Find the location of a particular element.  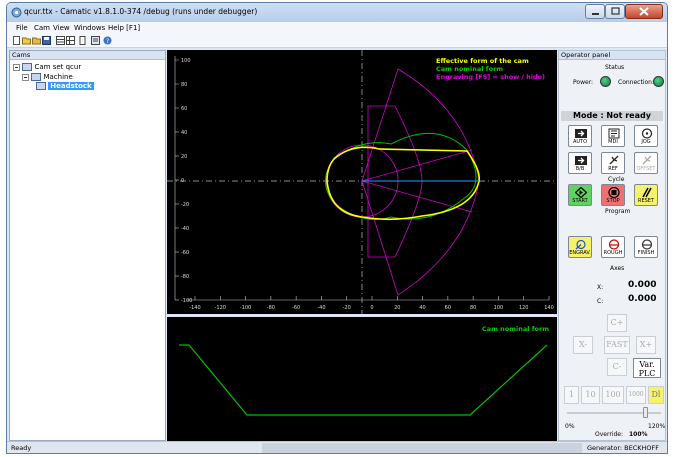

override-slider-track is located at coordinates (614, 413).